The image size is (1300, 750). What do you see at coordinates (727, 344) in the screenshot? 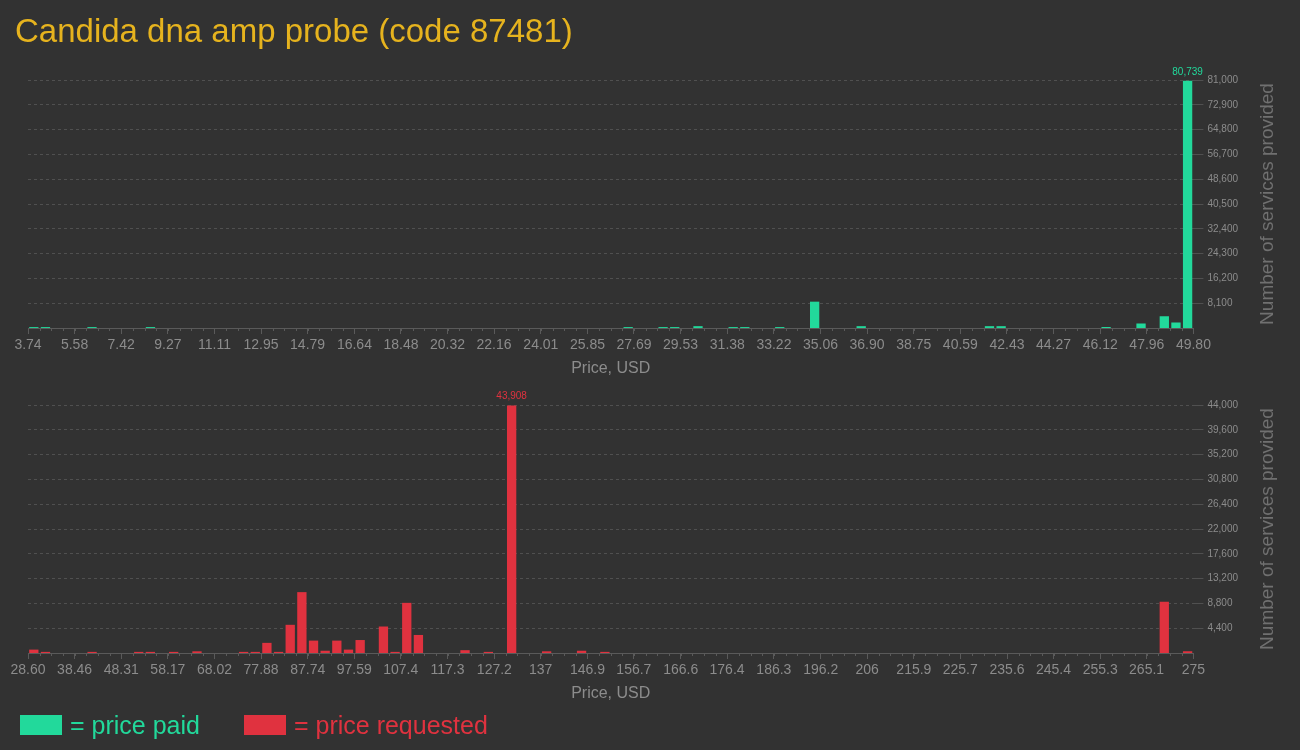
I see `x-tick-label: 31.38` at bounding box center [727, 344].